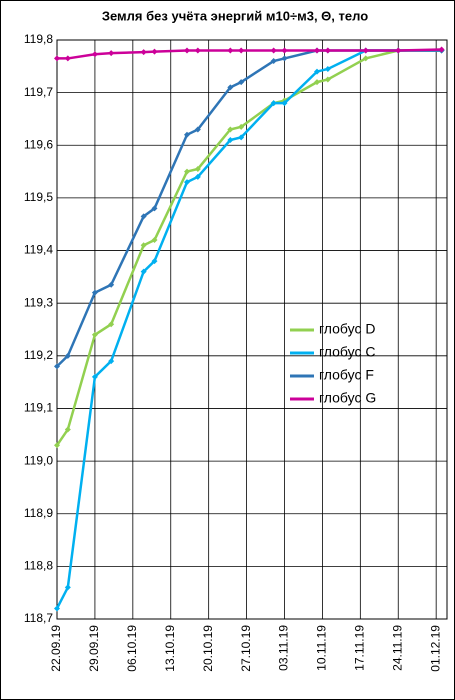  Describe the element at coordinates (38, 144) in the screenshot. I see `y-tick-label: 119,6` at that location.